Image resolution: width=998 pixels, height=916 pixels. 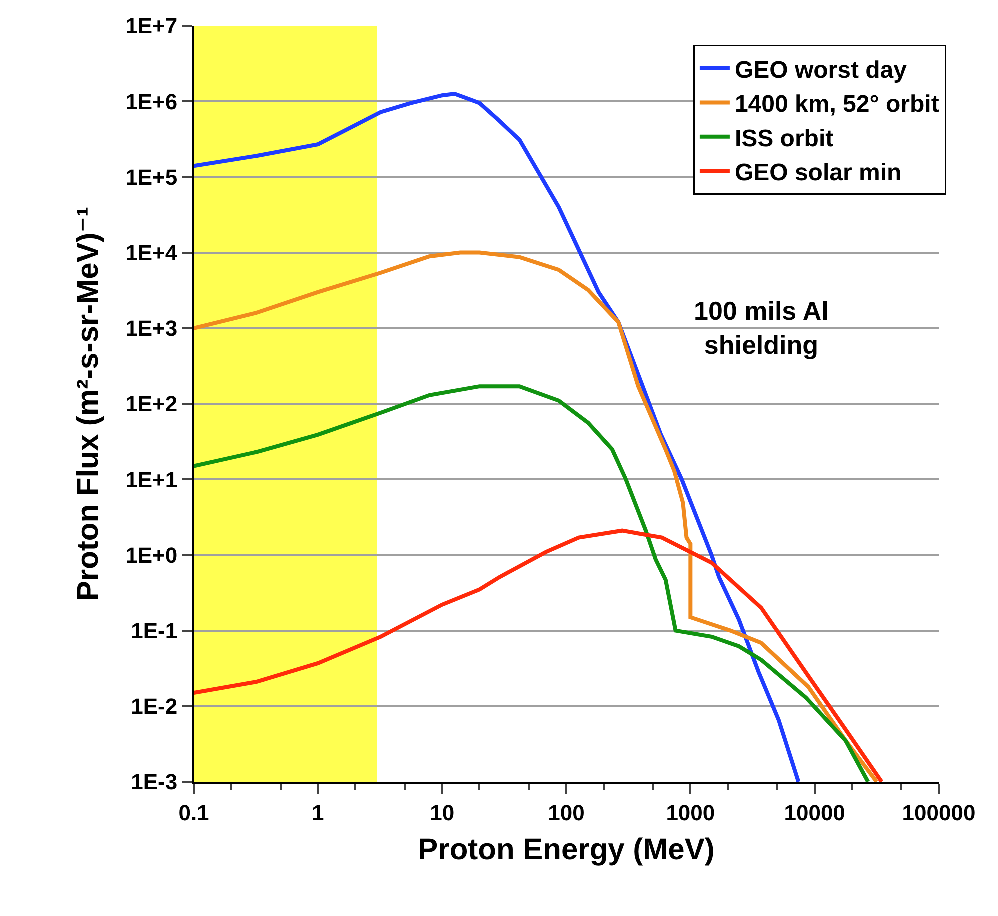 I want to click on y-axis-title: Proton Flux (m²-s-sr-MeV)⁻¹, so click(x=89, y=404).